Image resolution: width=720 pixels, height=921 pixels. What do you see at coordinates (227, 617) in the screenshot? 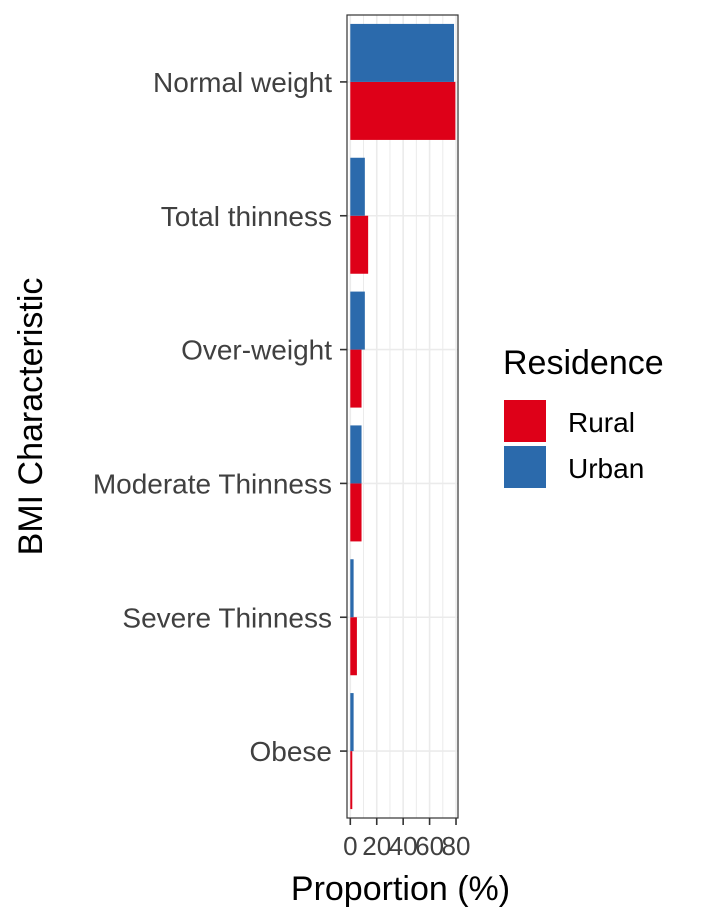
I see `y-tick-label: Severe Thinness` at bounding box center [227, 617].